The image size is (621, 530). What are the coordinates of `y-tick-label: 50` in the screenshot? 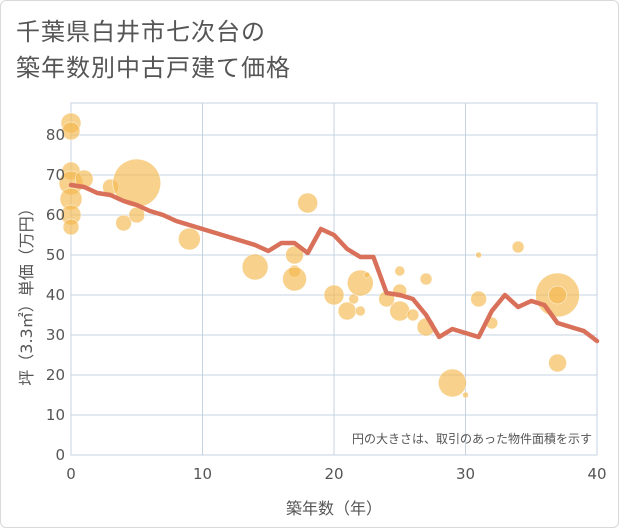 It's located at (55, 255).